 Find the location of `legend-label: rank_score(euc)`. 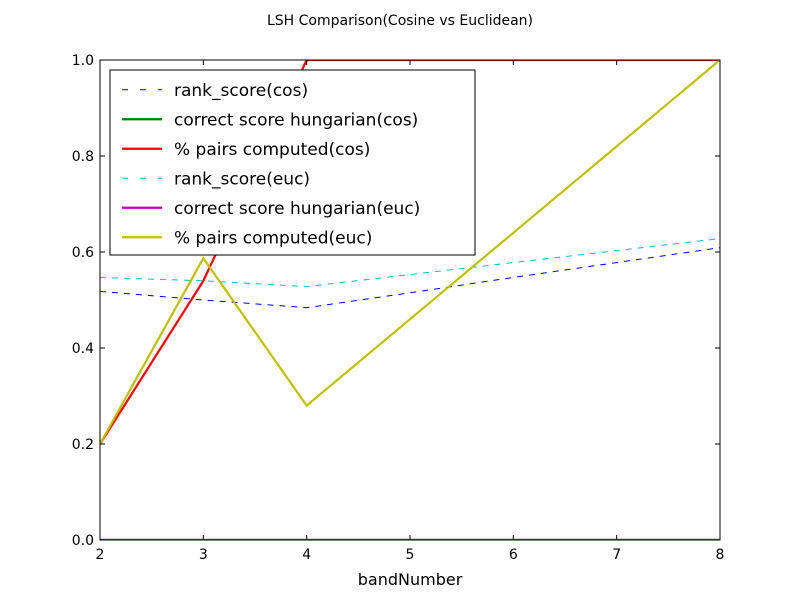

legend-label: rank_score(euc) is located at coordinates (242, 179).